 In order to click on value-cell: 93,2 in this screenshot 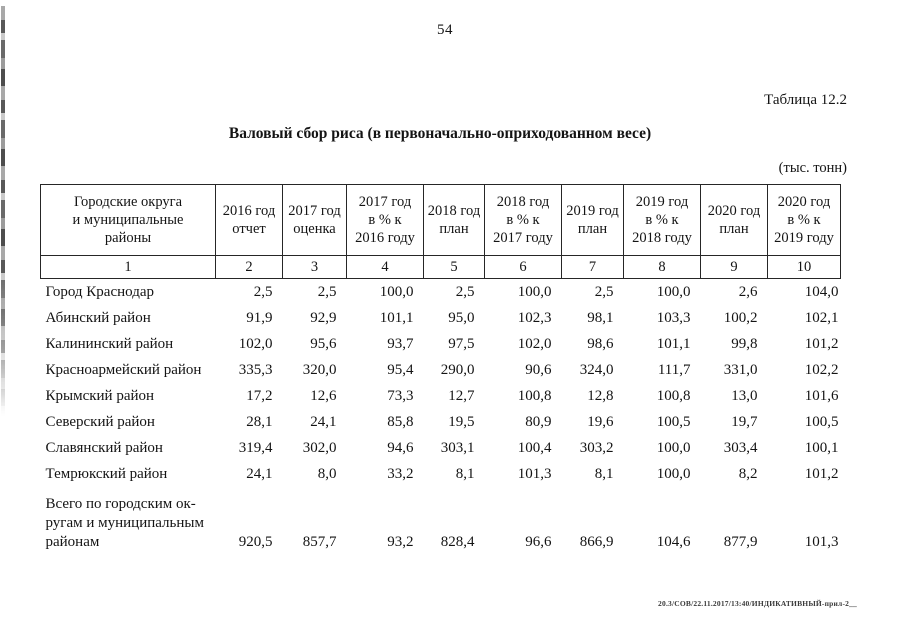, I will do `click(400, 542)`.